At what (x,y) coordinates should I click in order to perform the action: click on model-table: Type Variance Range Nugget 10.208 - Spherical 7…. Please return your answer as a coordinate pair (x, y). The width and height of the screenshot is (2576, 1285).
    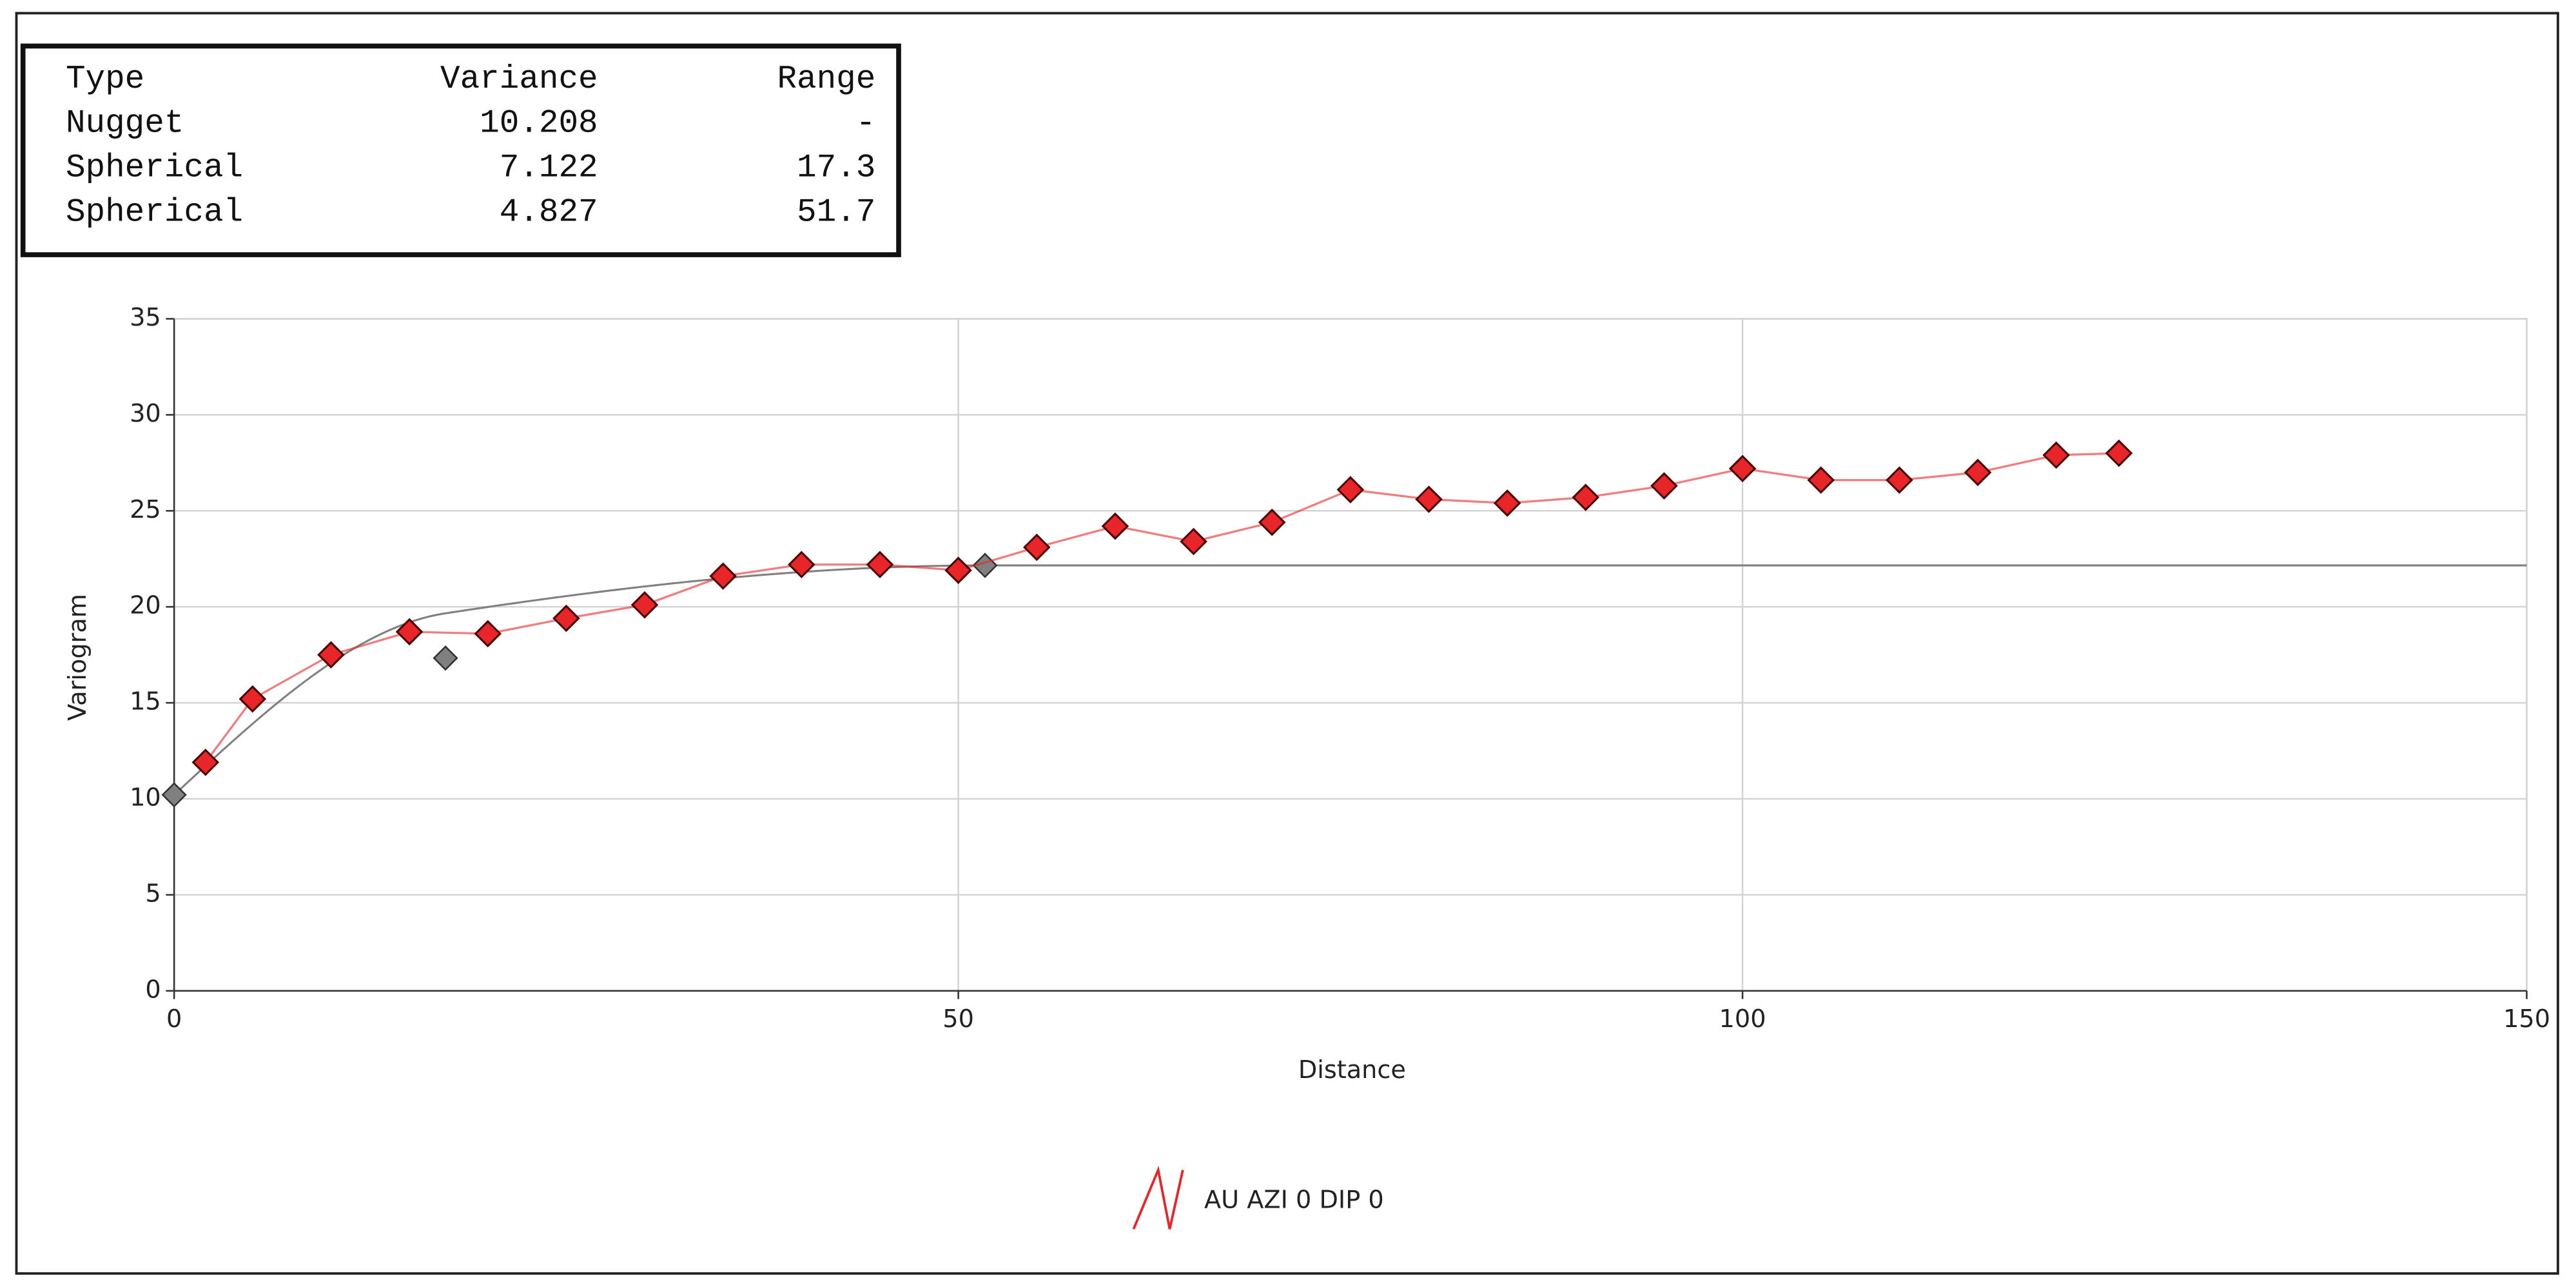
    Looking at the image, I should click on (470, 146).